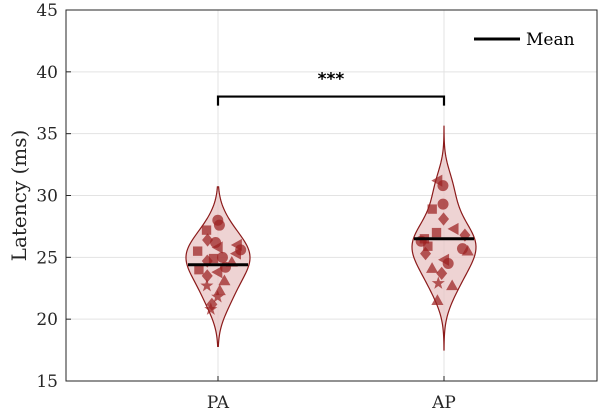  What do you see at coordinates (47, 135) in the screenshot?
I see `y-tick-label: 35` at bounding box center [47, 135].